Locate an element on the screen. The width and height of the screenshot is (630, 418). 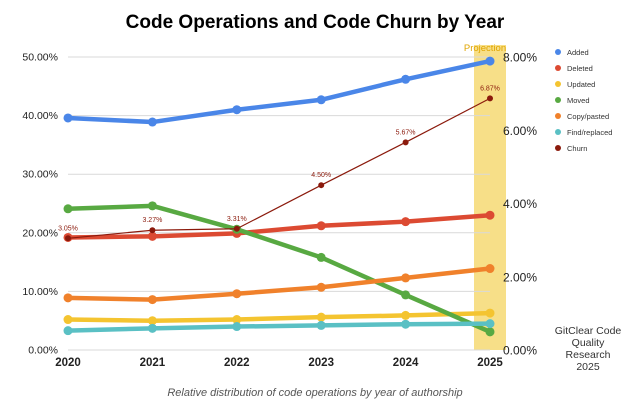
series-line-find-replaced is located at coordinates (279, 327).